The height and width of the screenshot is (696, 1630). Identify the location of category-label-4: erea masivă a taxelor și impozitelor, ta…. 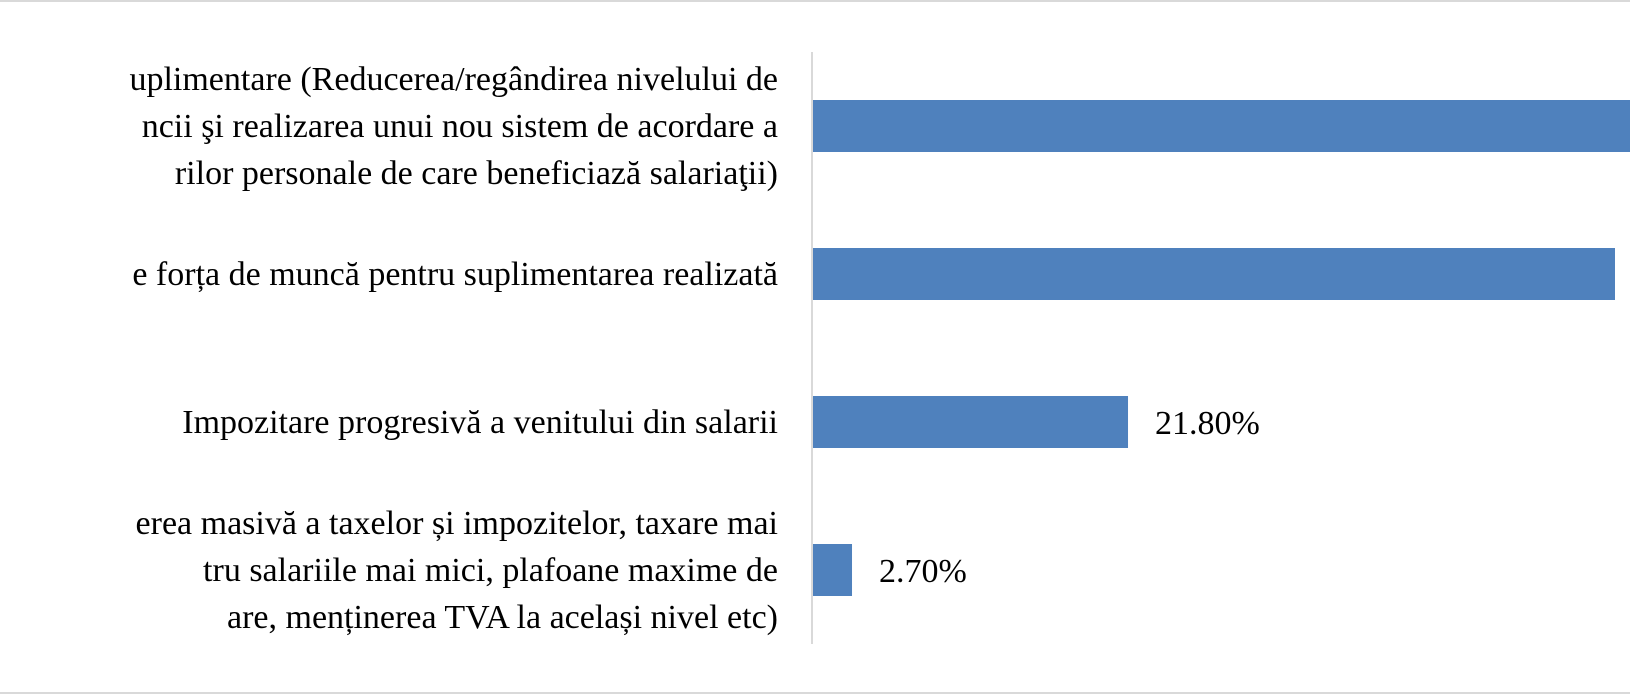
(457, 570).